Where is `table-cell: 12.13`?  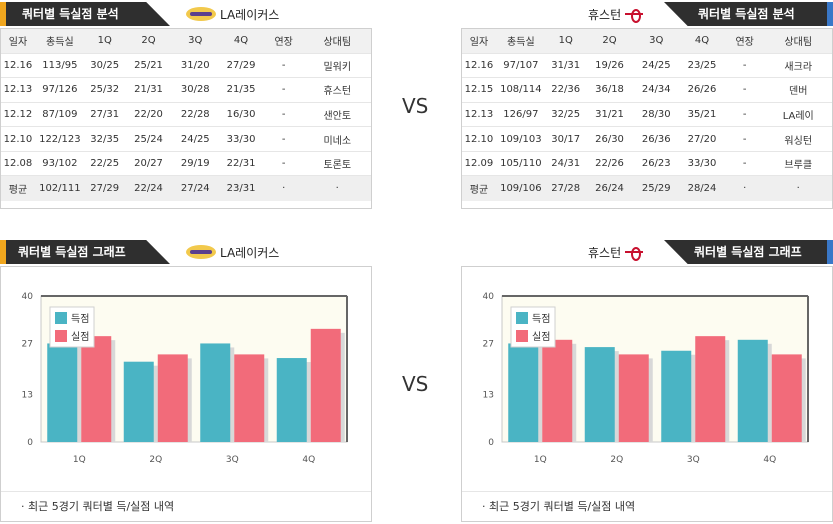 table-cell: 12.13 is located at coordinates (18, 90).